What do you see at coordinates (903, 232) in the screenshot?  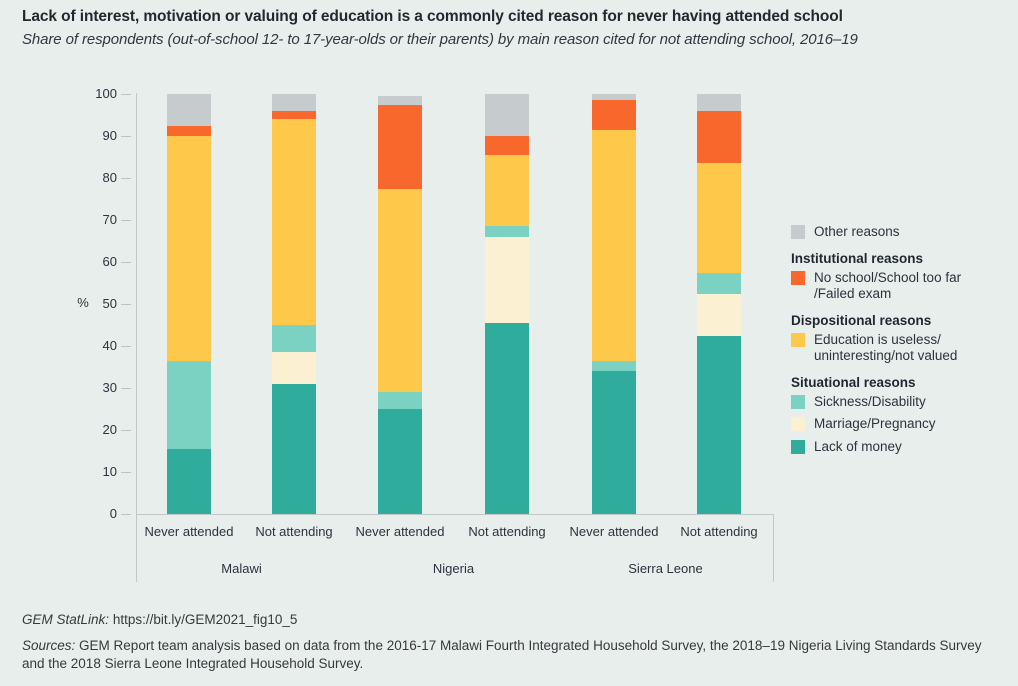 I see `legend-item-other-reasons: Other reasons` at bounding box center [903, 232].